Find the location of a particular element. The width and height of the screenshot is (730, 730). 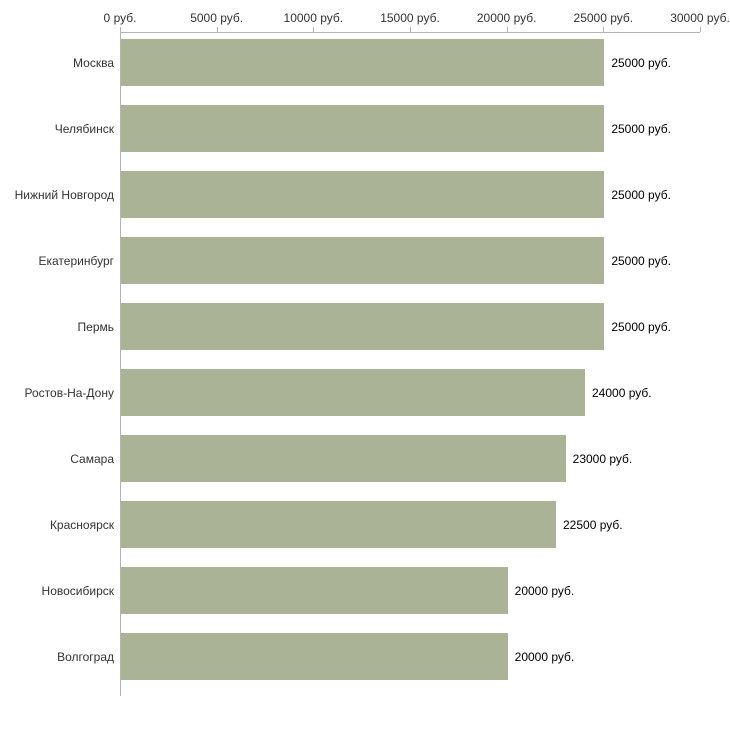

category-label: Пермь is located at coordinates (95, 326).